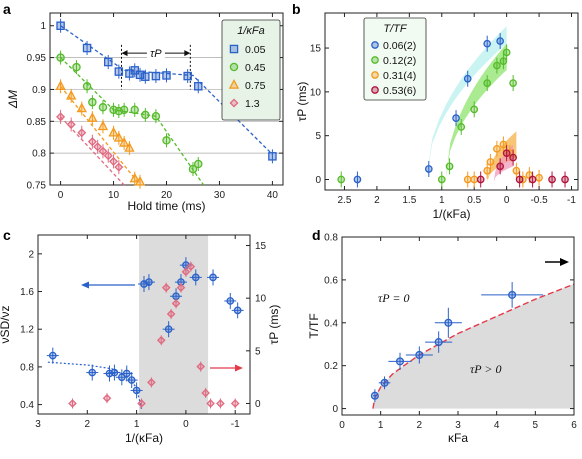  What do you see at coordinates (296, 9) in the screenshot?
I see `panel-label-b: b` at bounding box center [296, 9].